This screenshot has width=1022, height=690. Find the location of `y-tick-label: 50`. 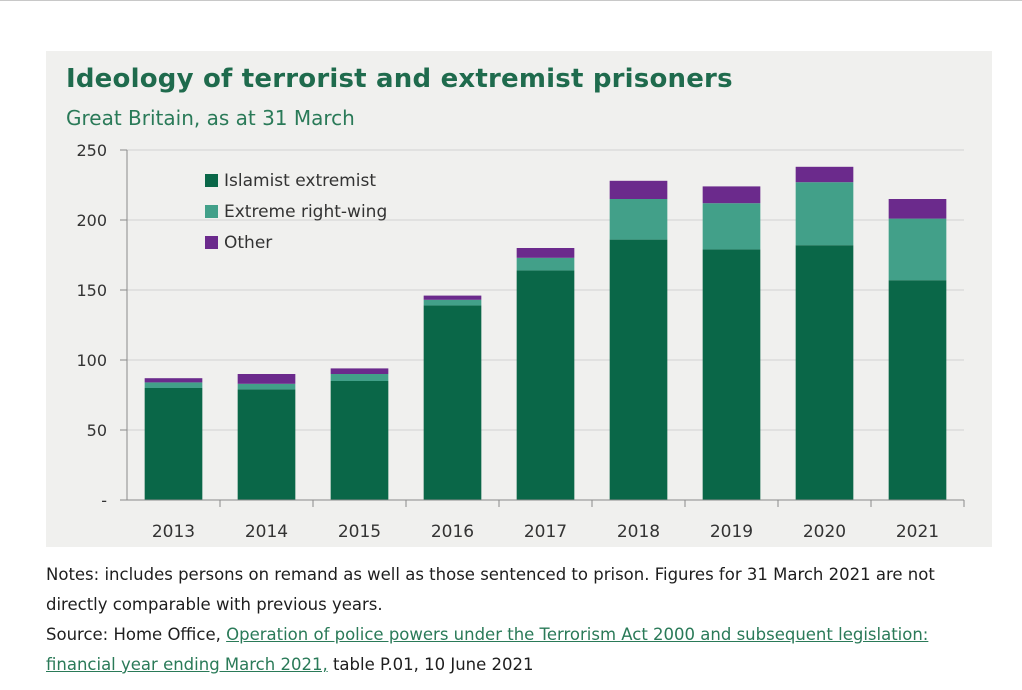

y-tick-label: 50 is located at coordinates (97, 430).